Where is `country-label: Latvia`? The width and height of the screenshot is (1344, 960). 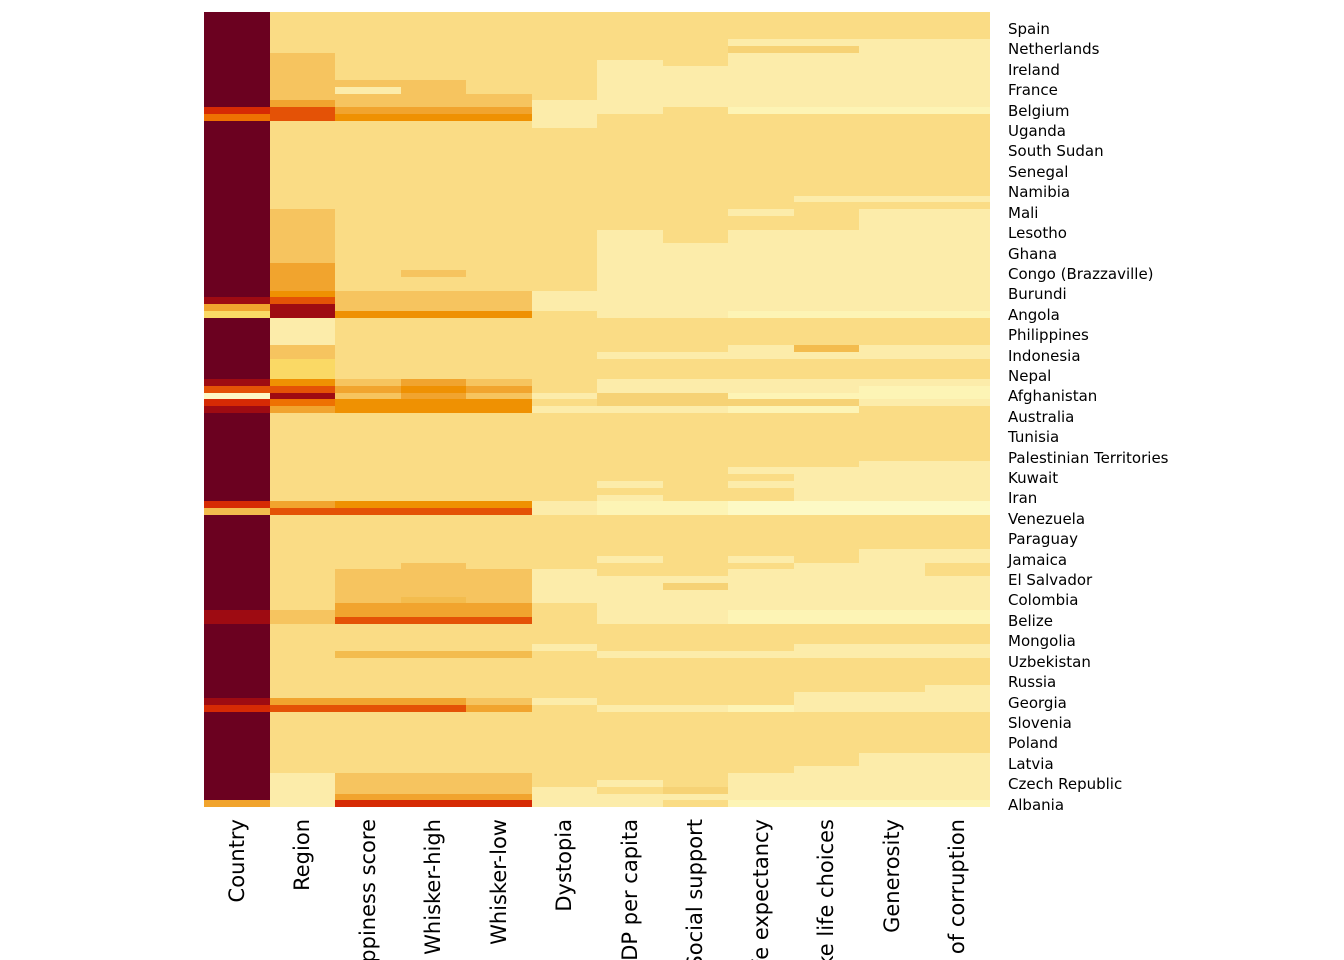
country-label: Latvia is located at coordinates (1031, 763).